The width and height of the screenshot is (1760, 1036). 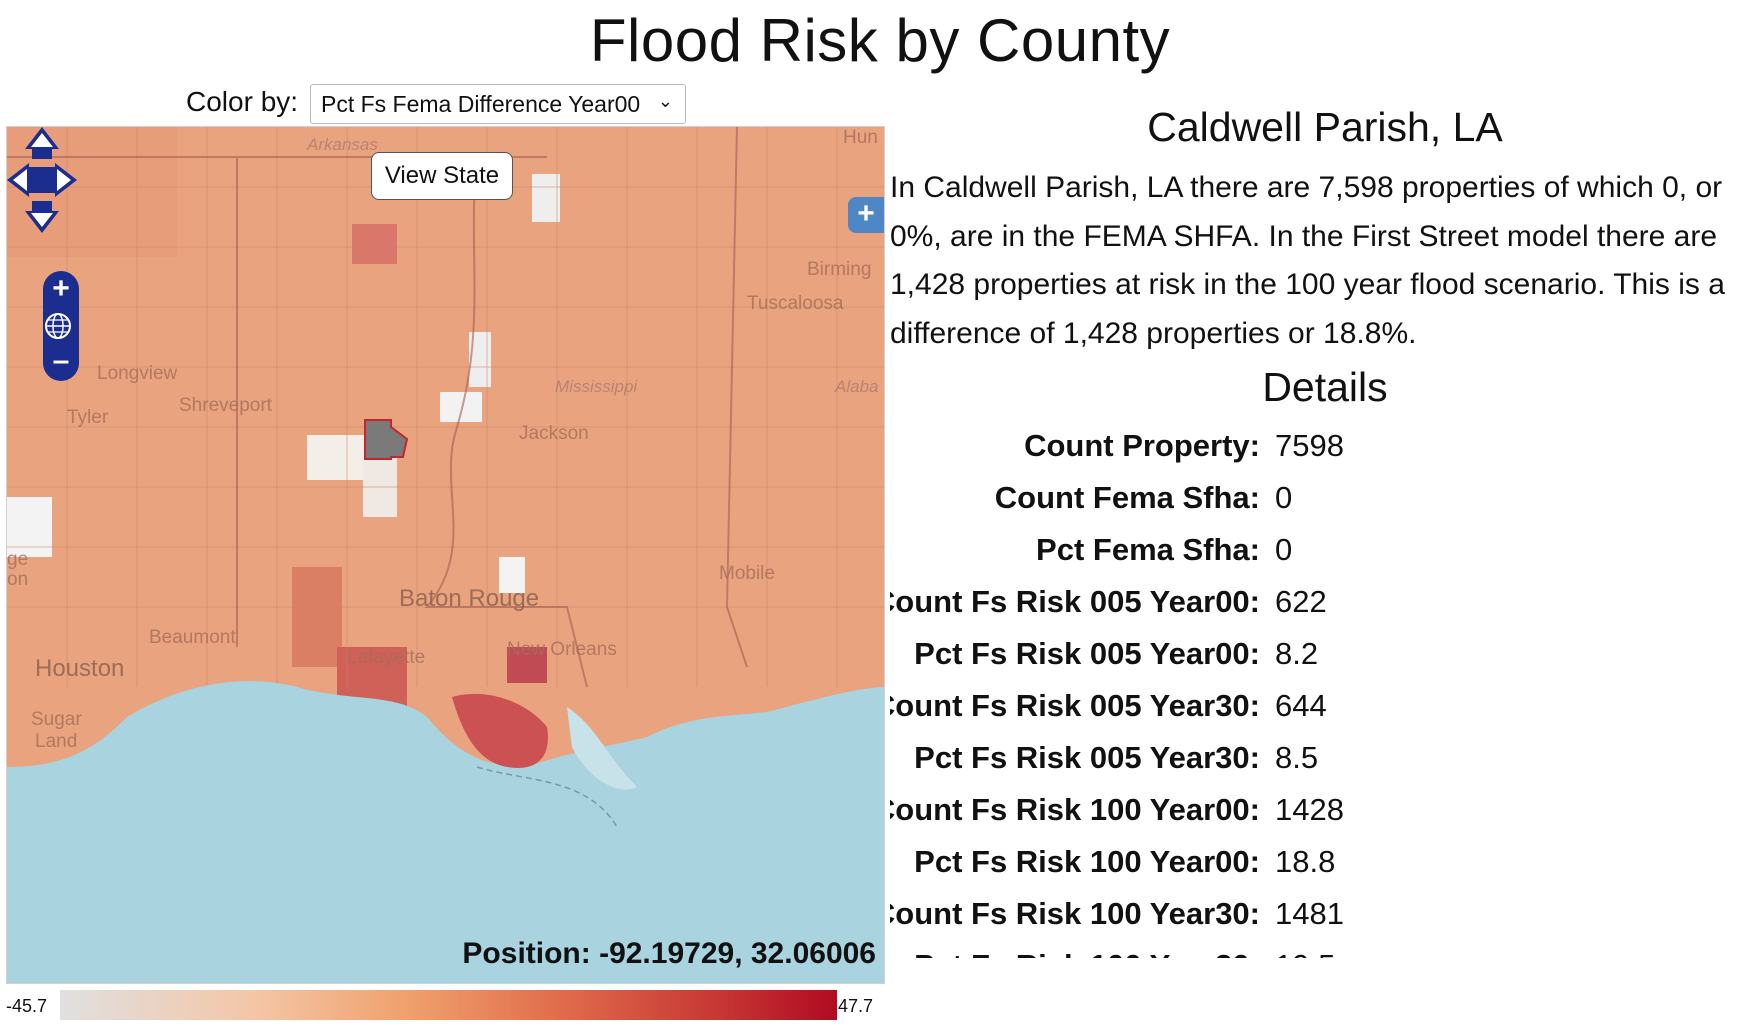 What do you see at coordinates (562, 649) in the screenshot?
I see `city-label: New Orleans` at bounding box center [562, 649].